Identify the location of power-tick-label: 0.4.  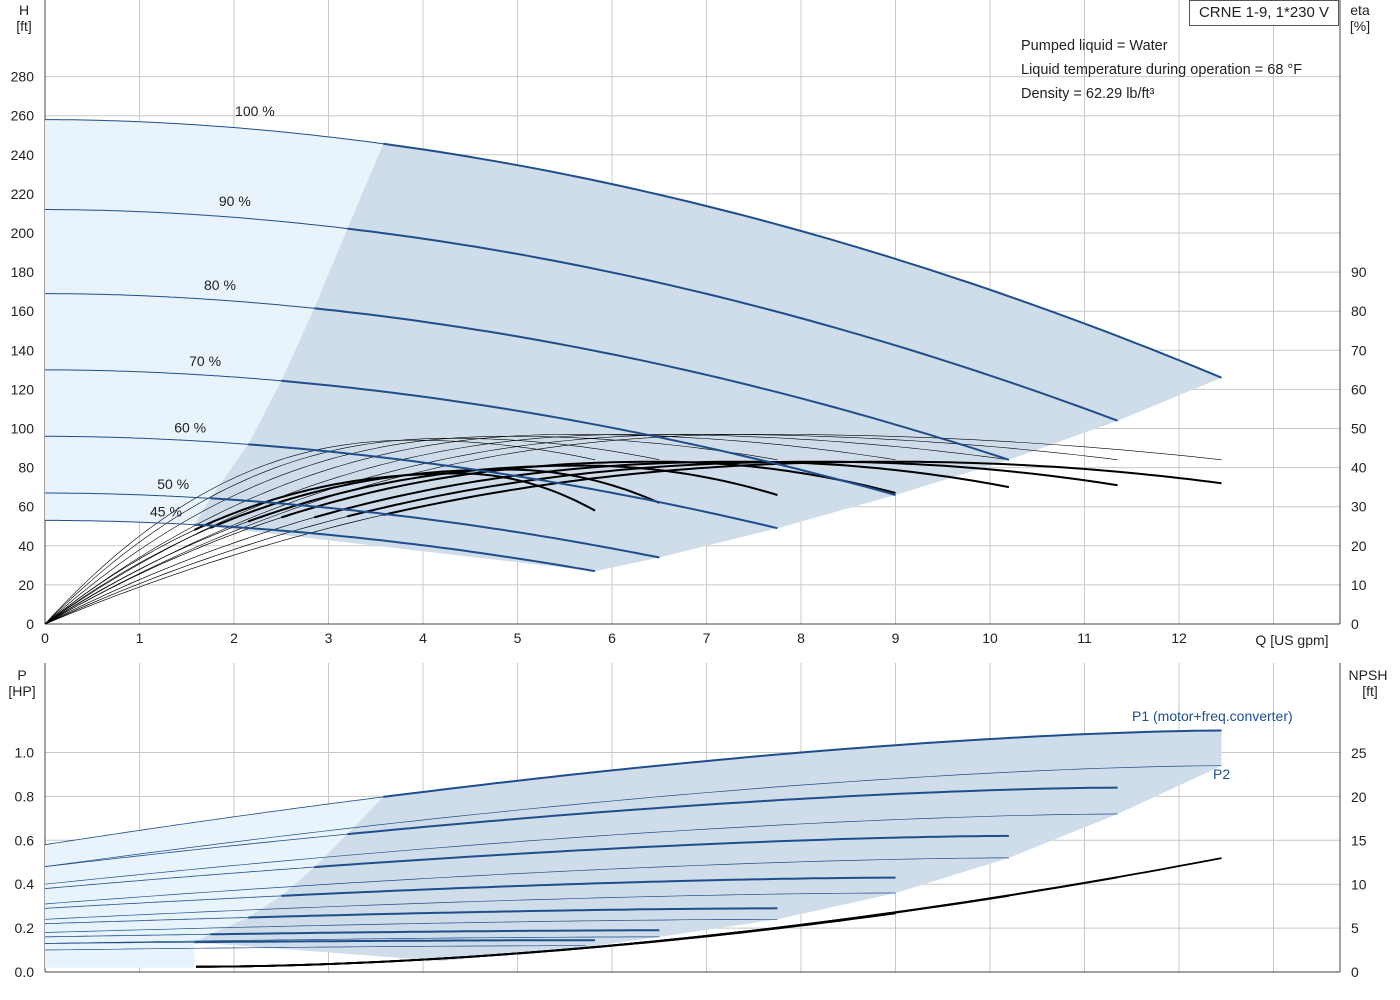
(25, 884).